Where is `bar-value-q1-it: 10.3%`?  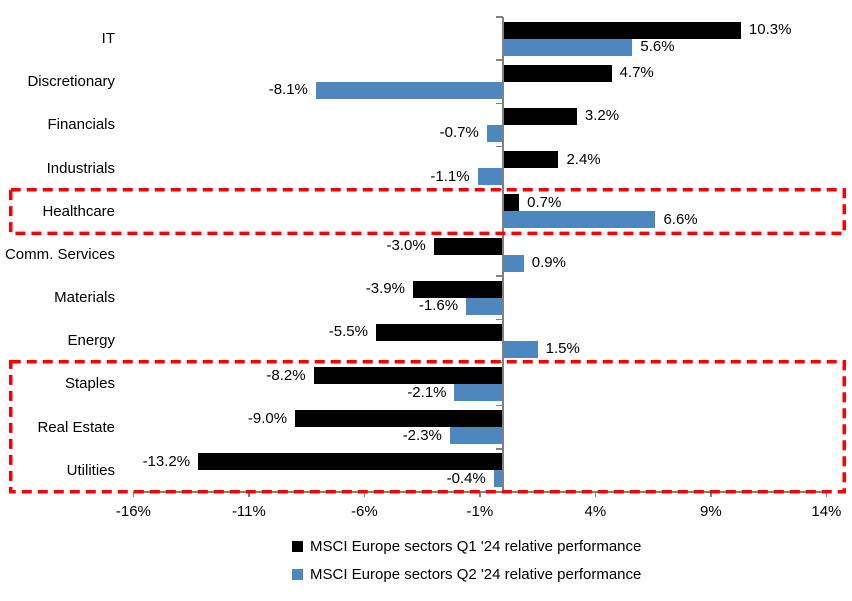
bar-value-q1-it: 10.3% is located at coordinates (770, 30).